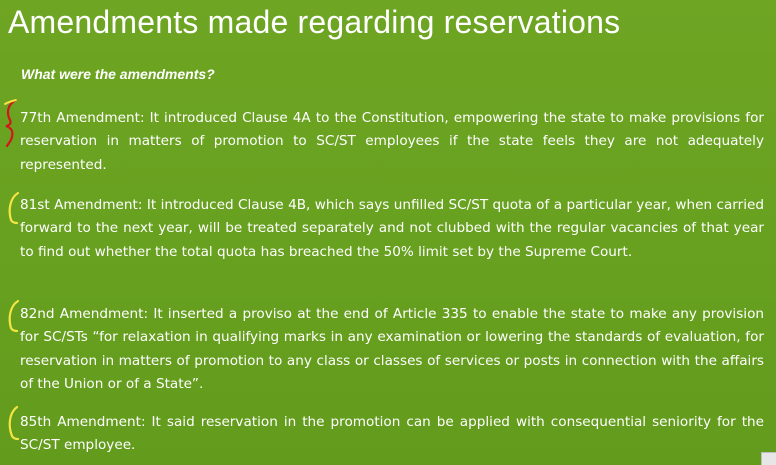 This screenshot has width=776, height=465. Describe the element at coordinates (768, 458) in the screenshot. I see `window-corner-scroll` at that location.